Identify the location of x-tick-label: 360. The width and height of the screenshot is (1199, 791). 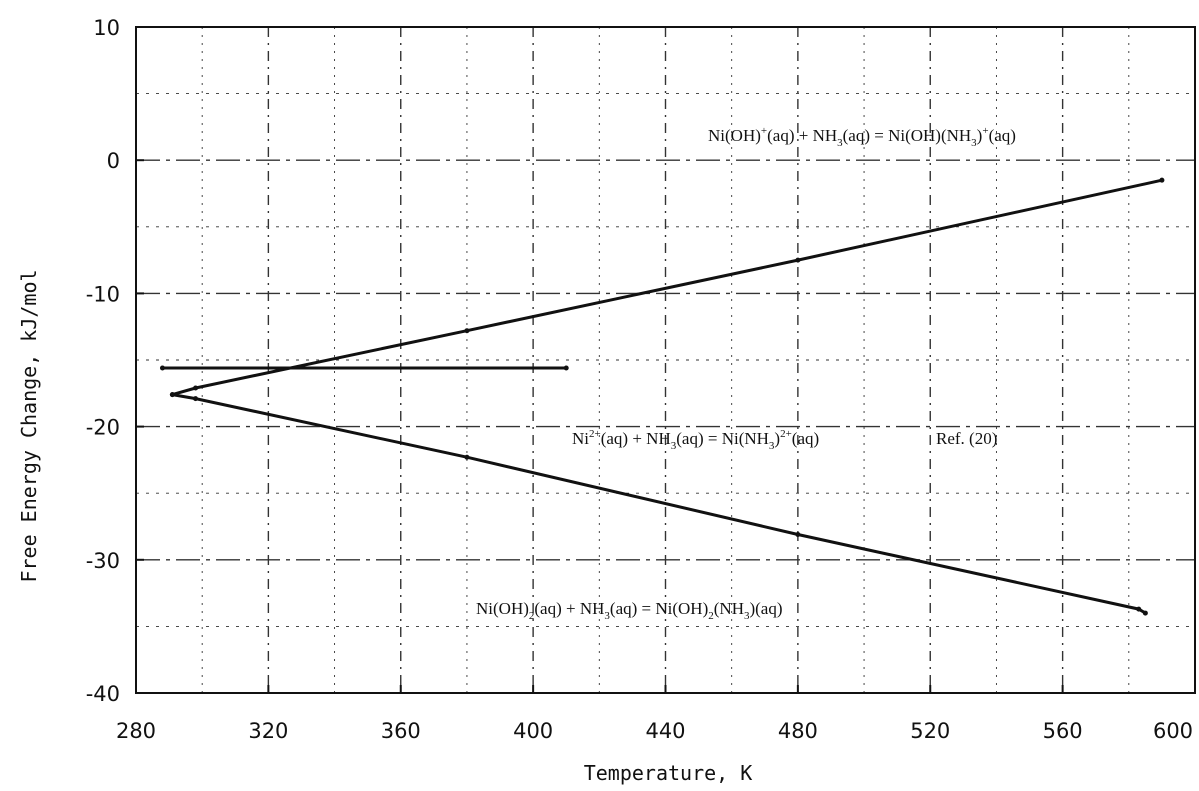
(401, 731).